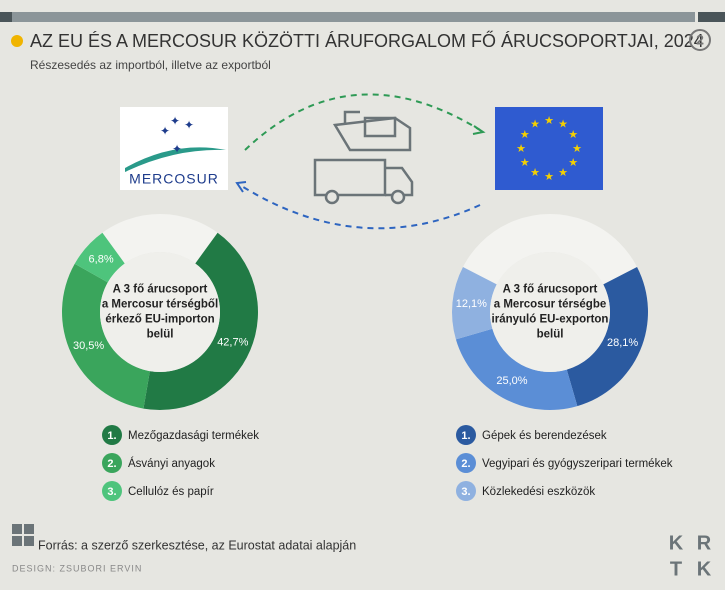  I want to click on logo-letter: T, so click(676, 569).